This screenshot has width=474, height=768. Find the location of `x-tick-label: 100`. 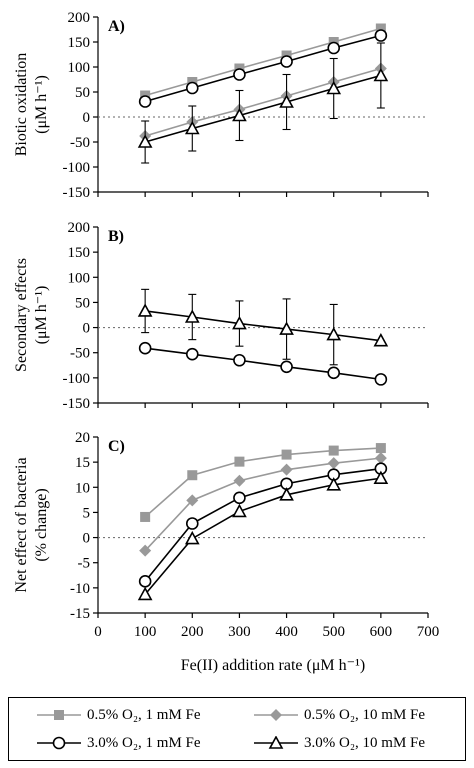

x-tick-label: 100 is located at coordinates (145, 632).